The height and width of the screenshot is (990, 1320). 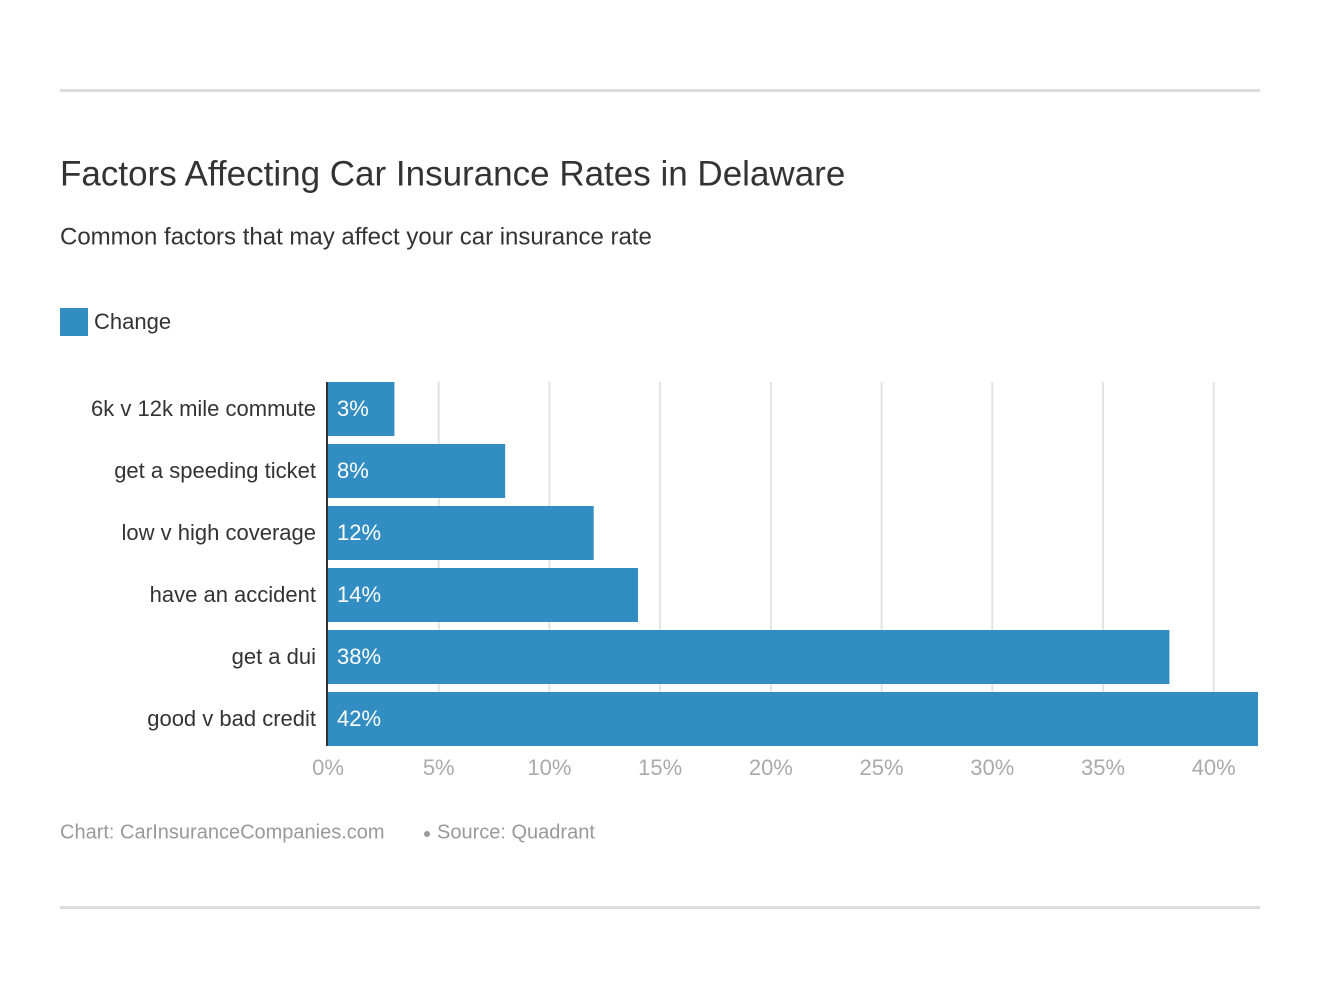 What do you see at coordinates (359, 594) in the screenshot?
I see `value-label: 14%` at bounding box center [359, 594].